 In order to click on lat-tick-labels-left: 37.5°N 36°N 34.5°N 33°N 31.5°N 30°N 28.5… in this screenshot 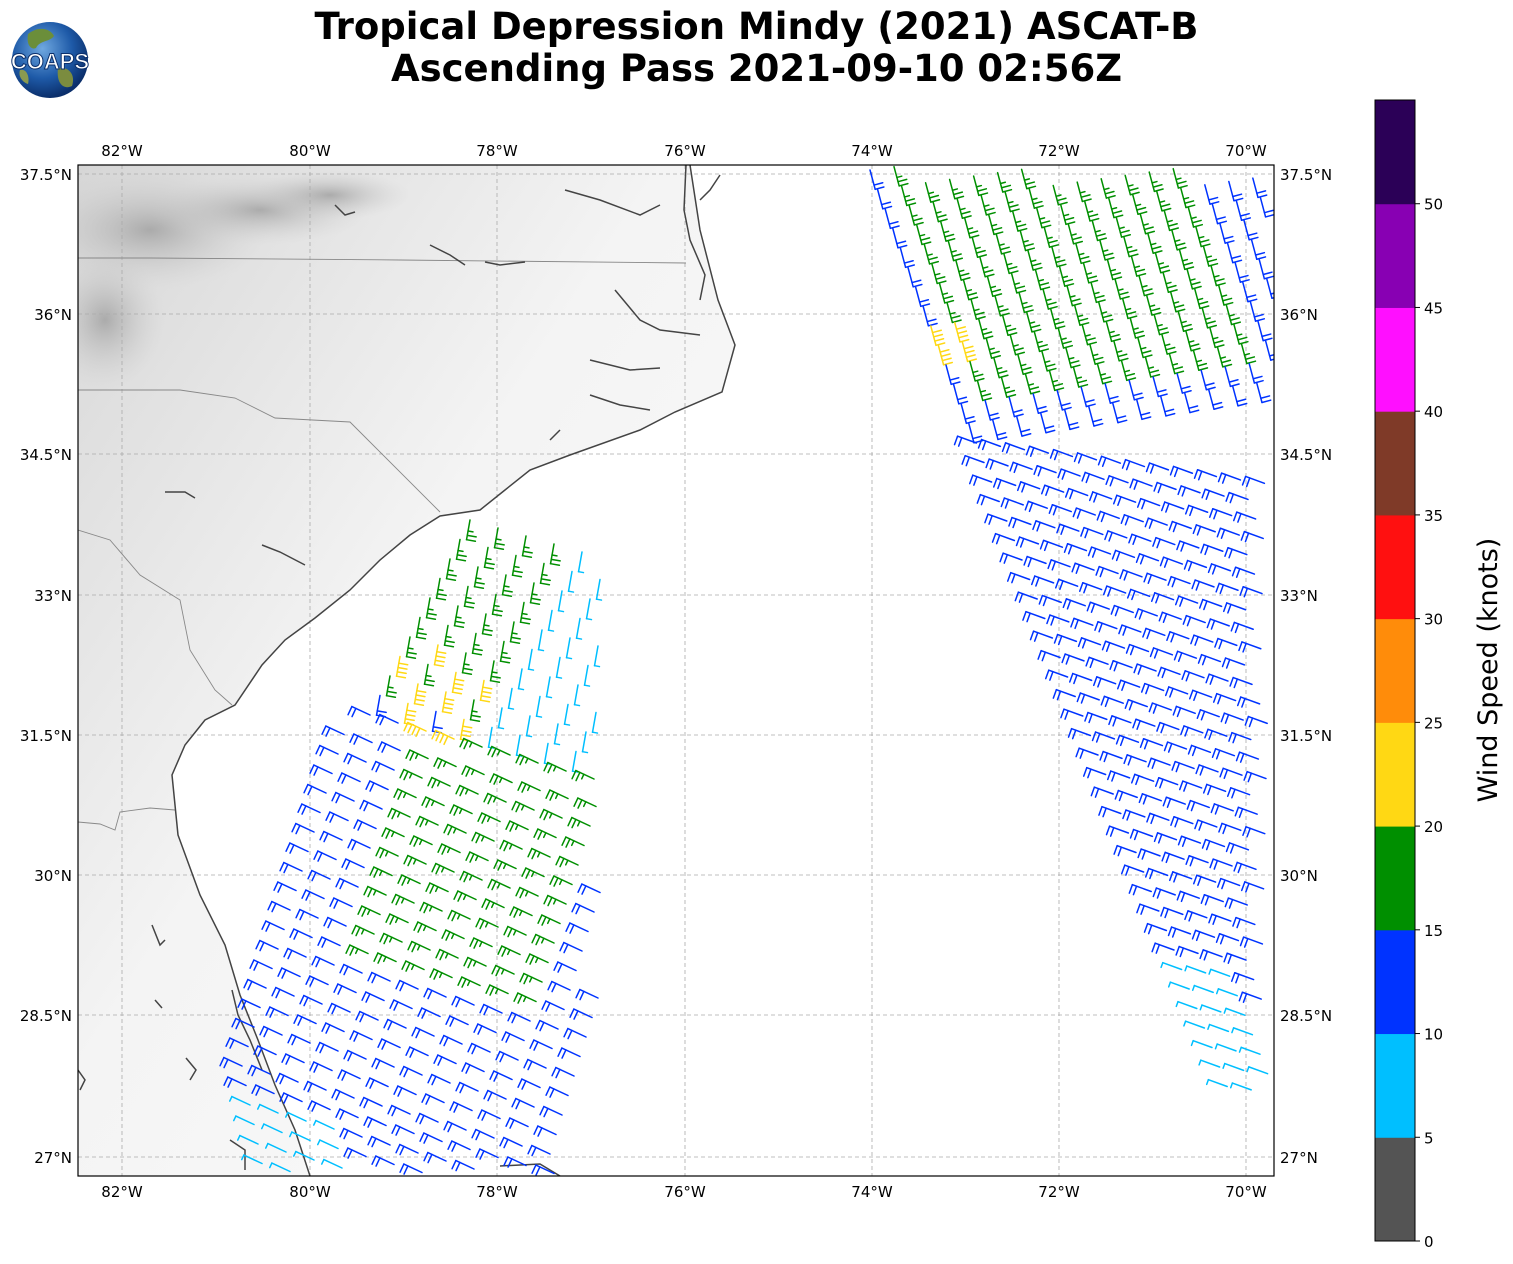, I will do `click(46, 666)`.